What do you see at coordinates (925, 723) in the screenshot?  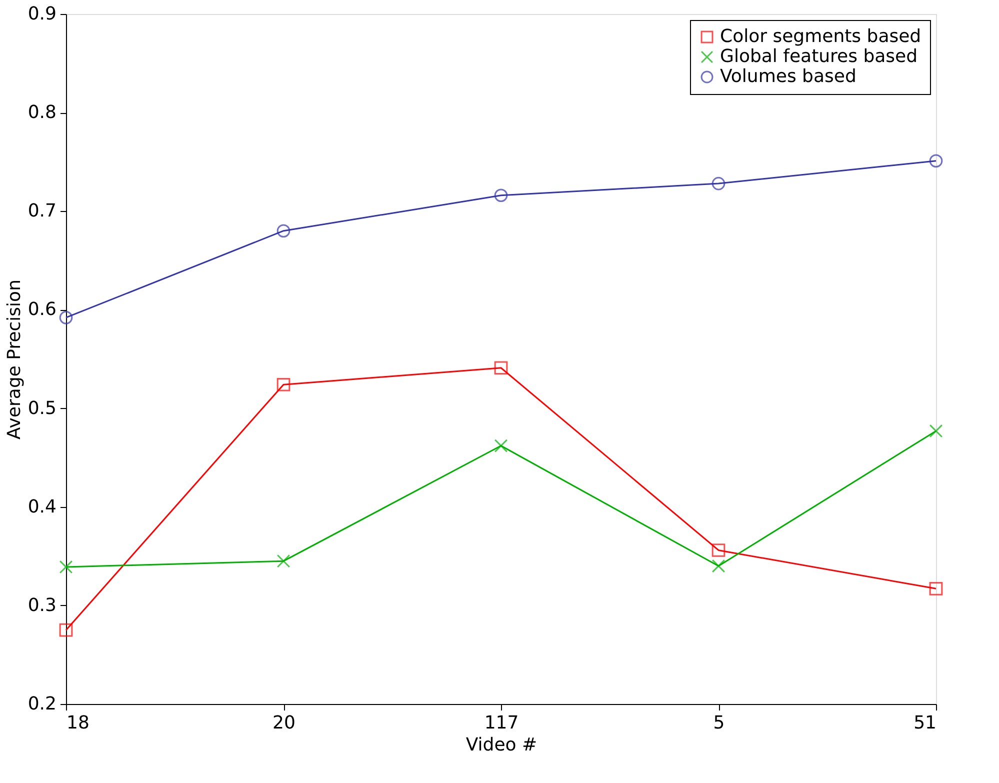 I see `x-tick-label: 51` at bounding box center [925, 723].